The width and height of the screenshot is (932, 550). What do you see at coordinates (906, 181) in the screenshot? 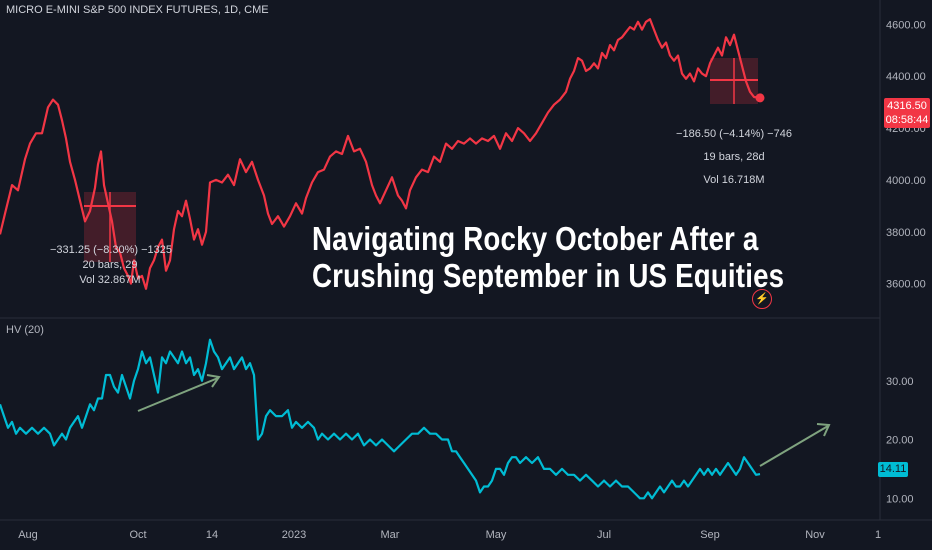
I see `price-tick-label: 4000.00` at bounding box center [906, 181].